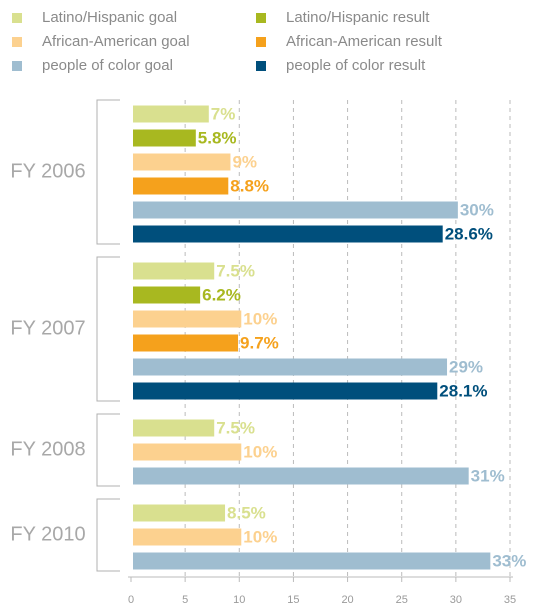  What do you see at coordinates (47, 449) in the screenshot?
I see `y-tick-label: FY 2008` at bounding box center [47, 449].